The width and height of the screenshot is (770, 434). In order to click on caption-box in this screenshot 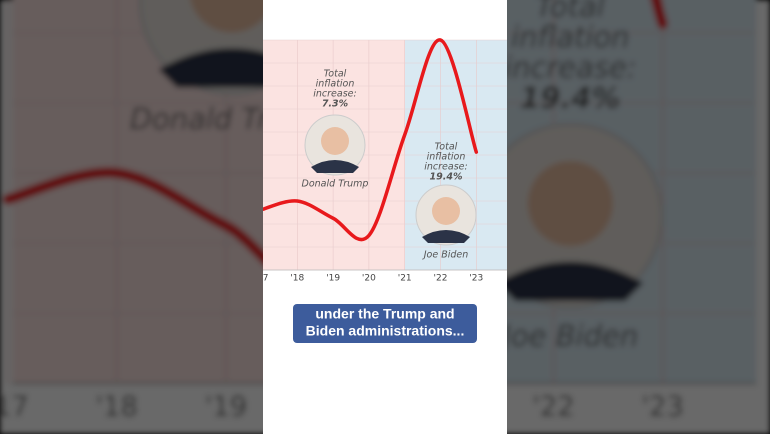, I will do `click(385, 323)`.